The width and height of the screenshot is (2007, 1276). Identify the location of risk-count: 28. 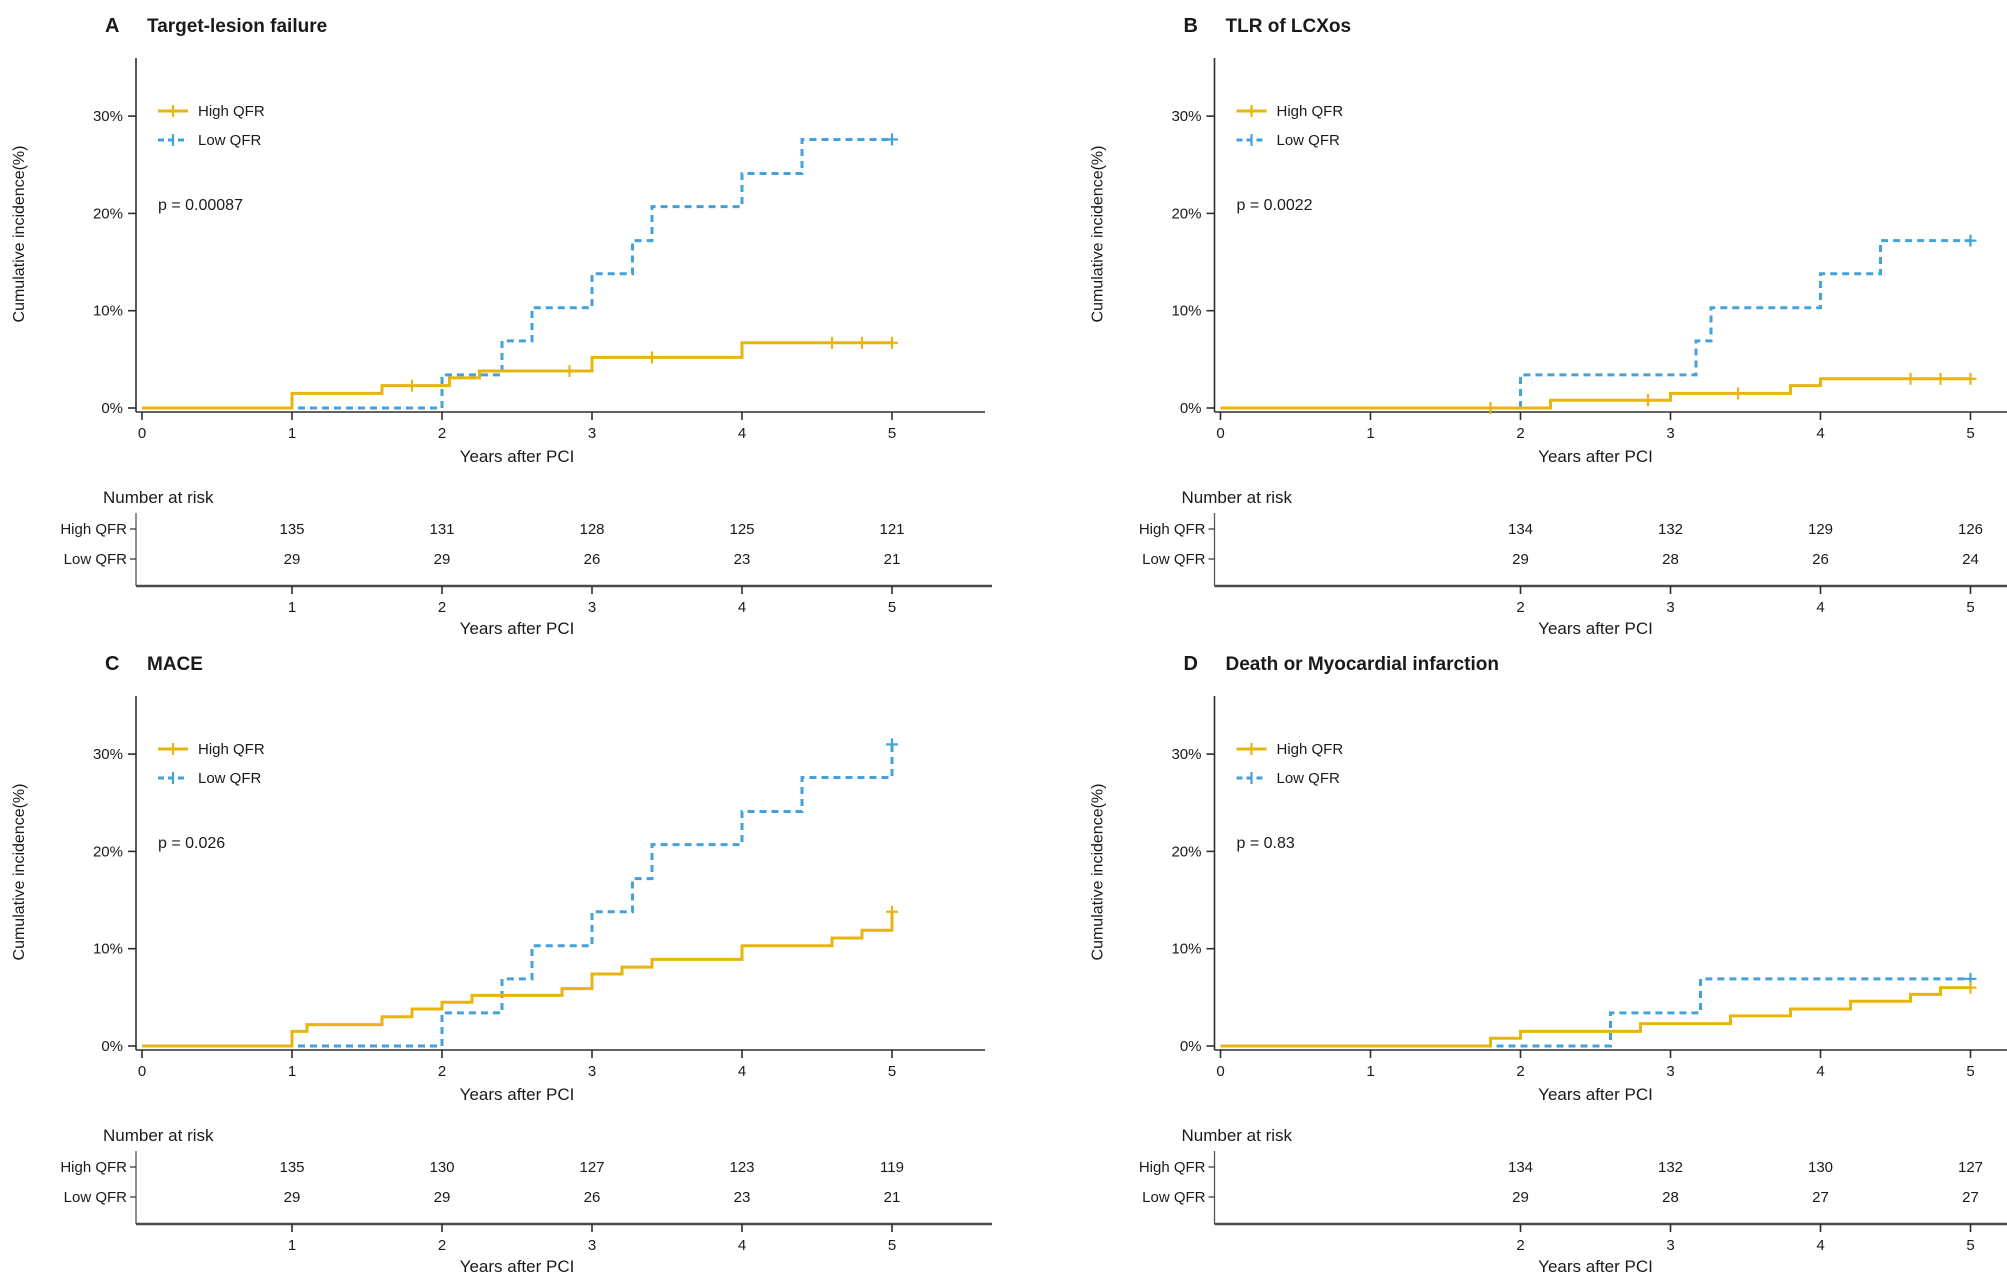
(1670, 1197).